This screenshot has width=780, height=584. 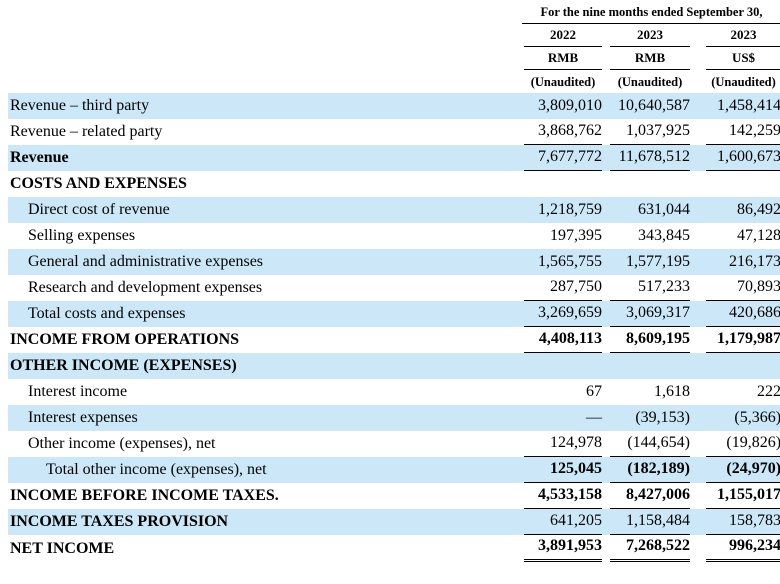 What do you see at coordinates (650, 36) in the screenshot?
I see `col-year-2023-rmb: 2023` at bounding box center [650, 36].